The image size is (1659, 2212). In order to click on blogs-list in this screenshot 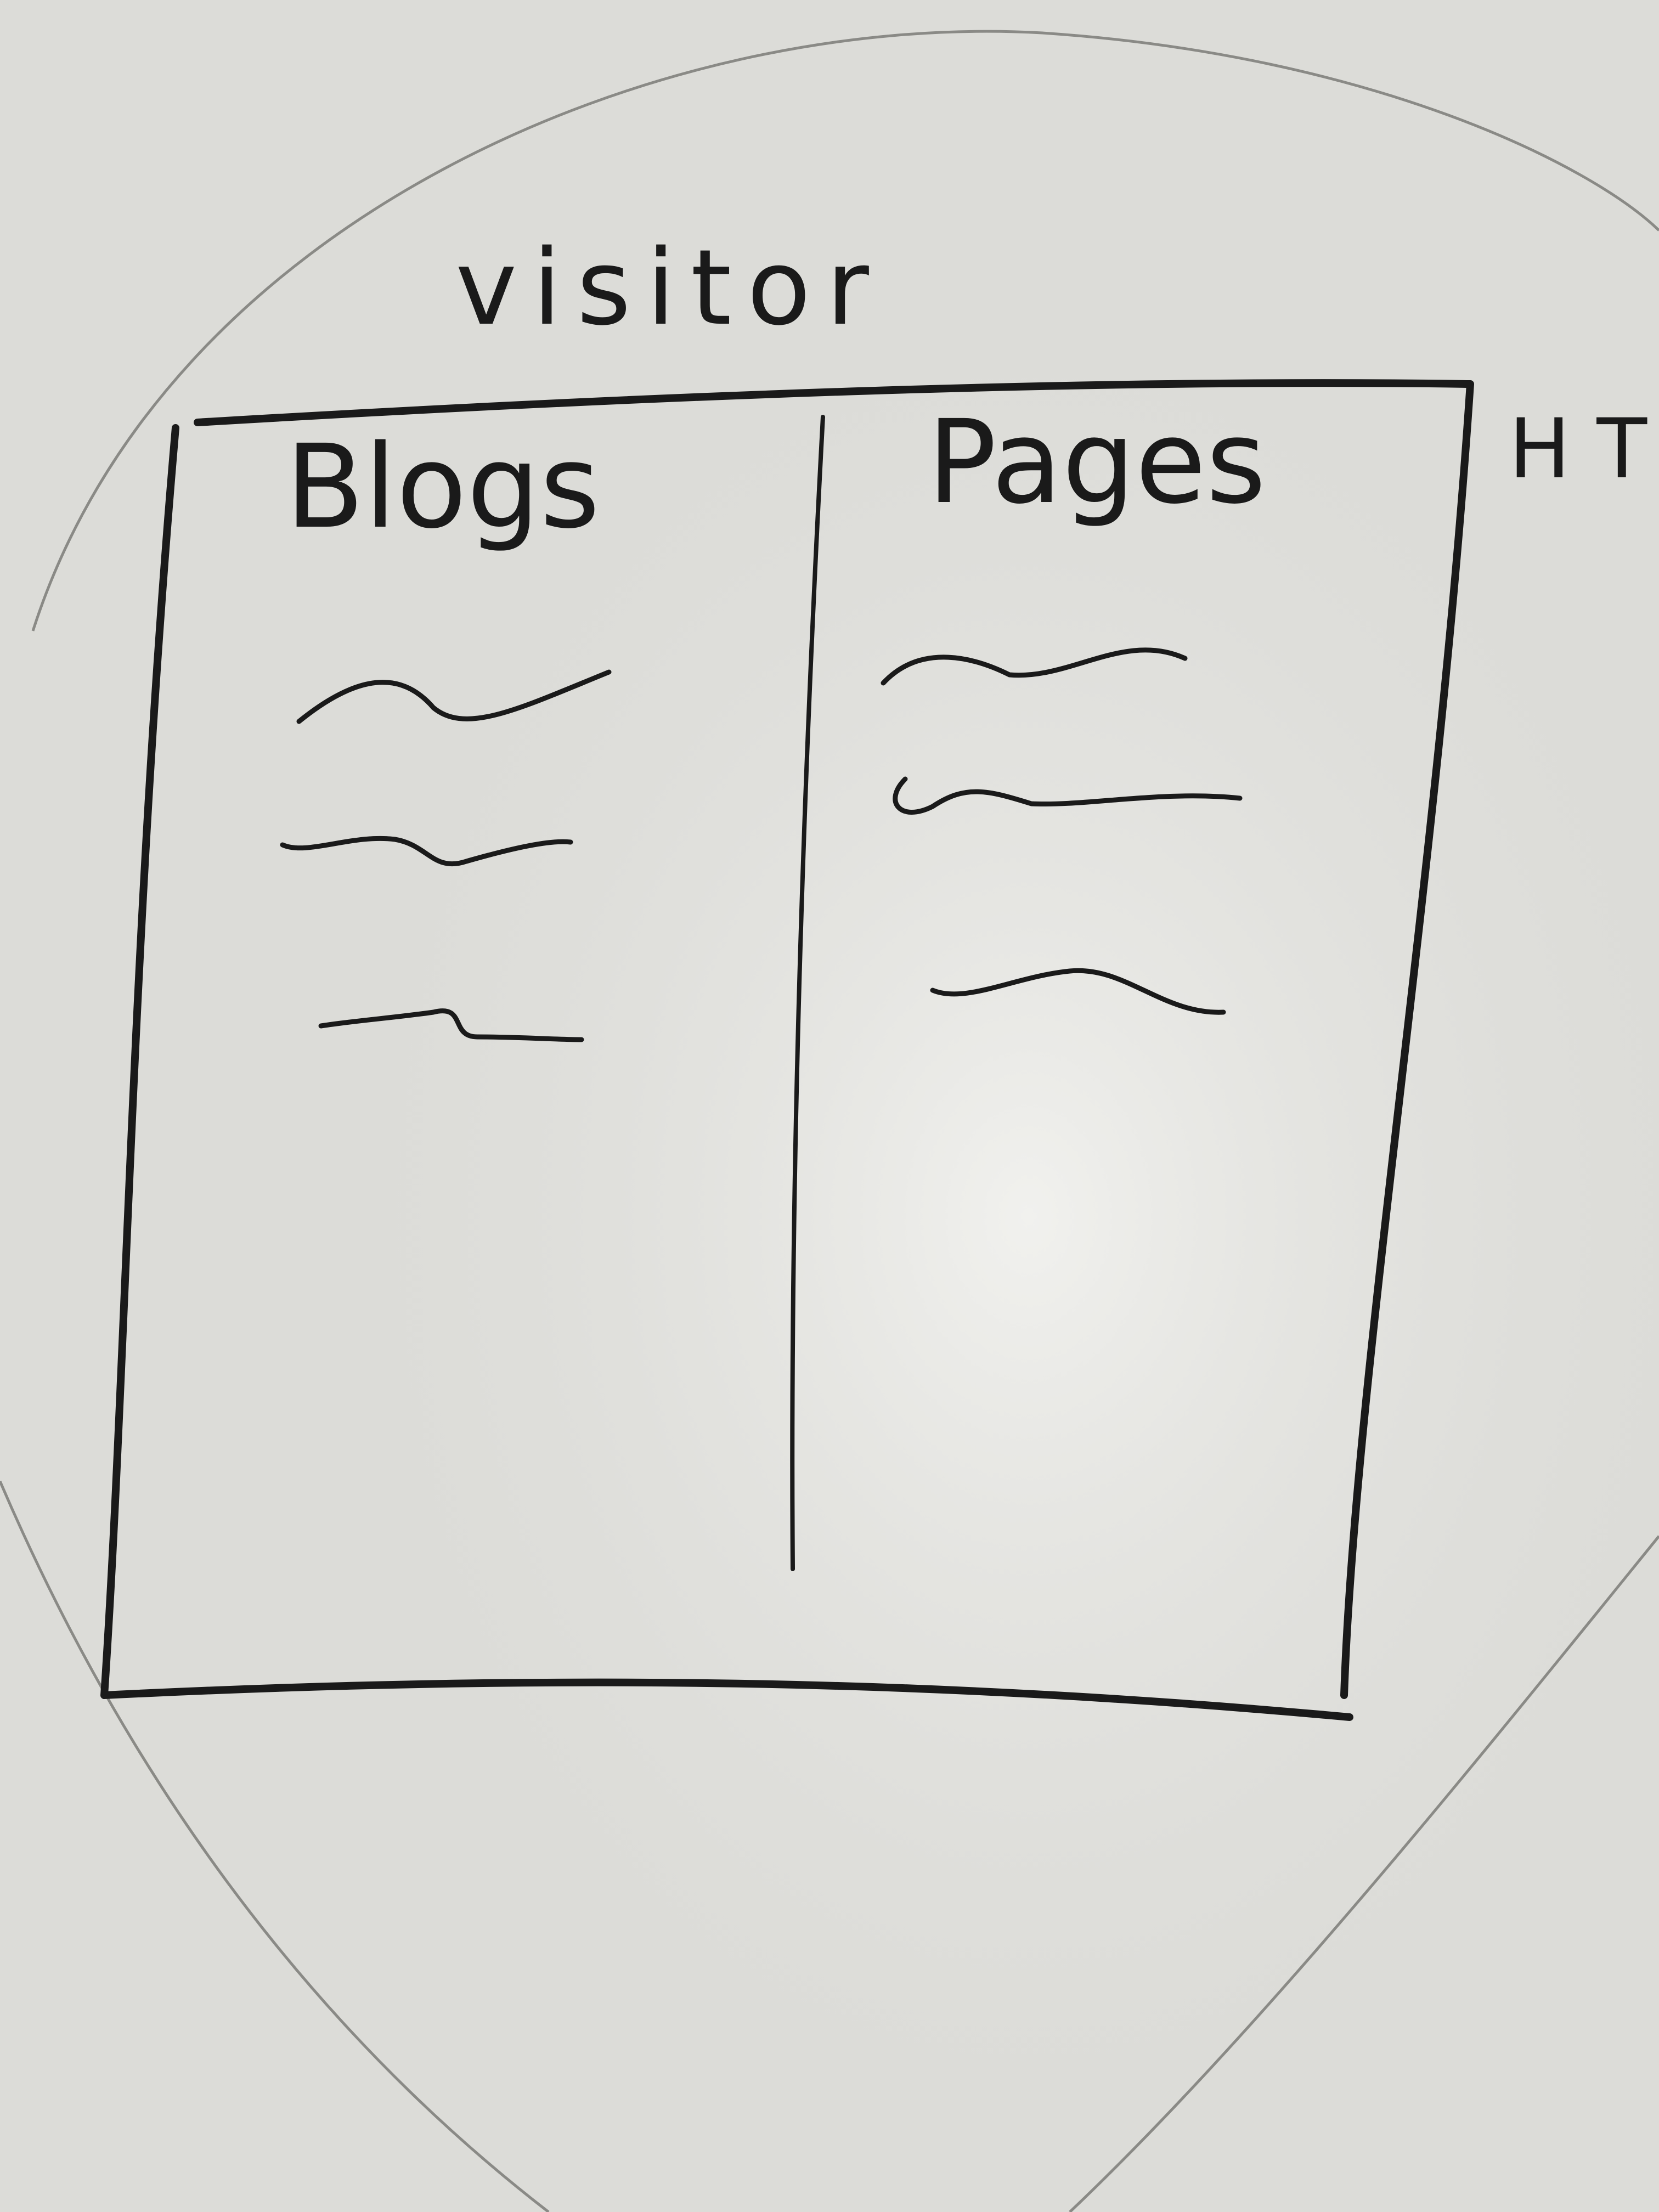, I will do `click(446, 856)`.